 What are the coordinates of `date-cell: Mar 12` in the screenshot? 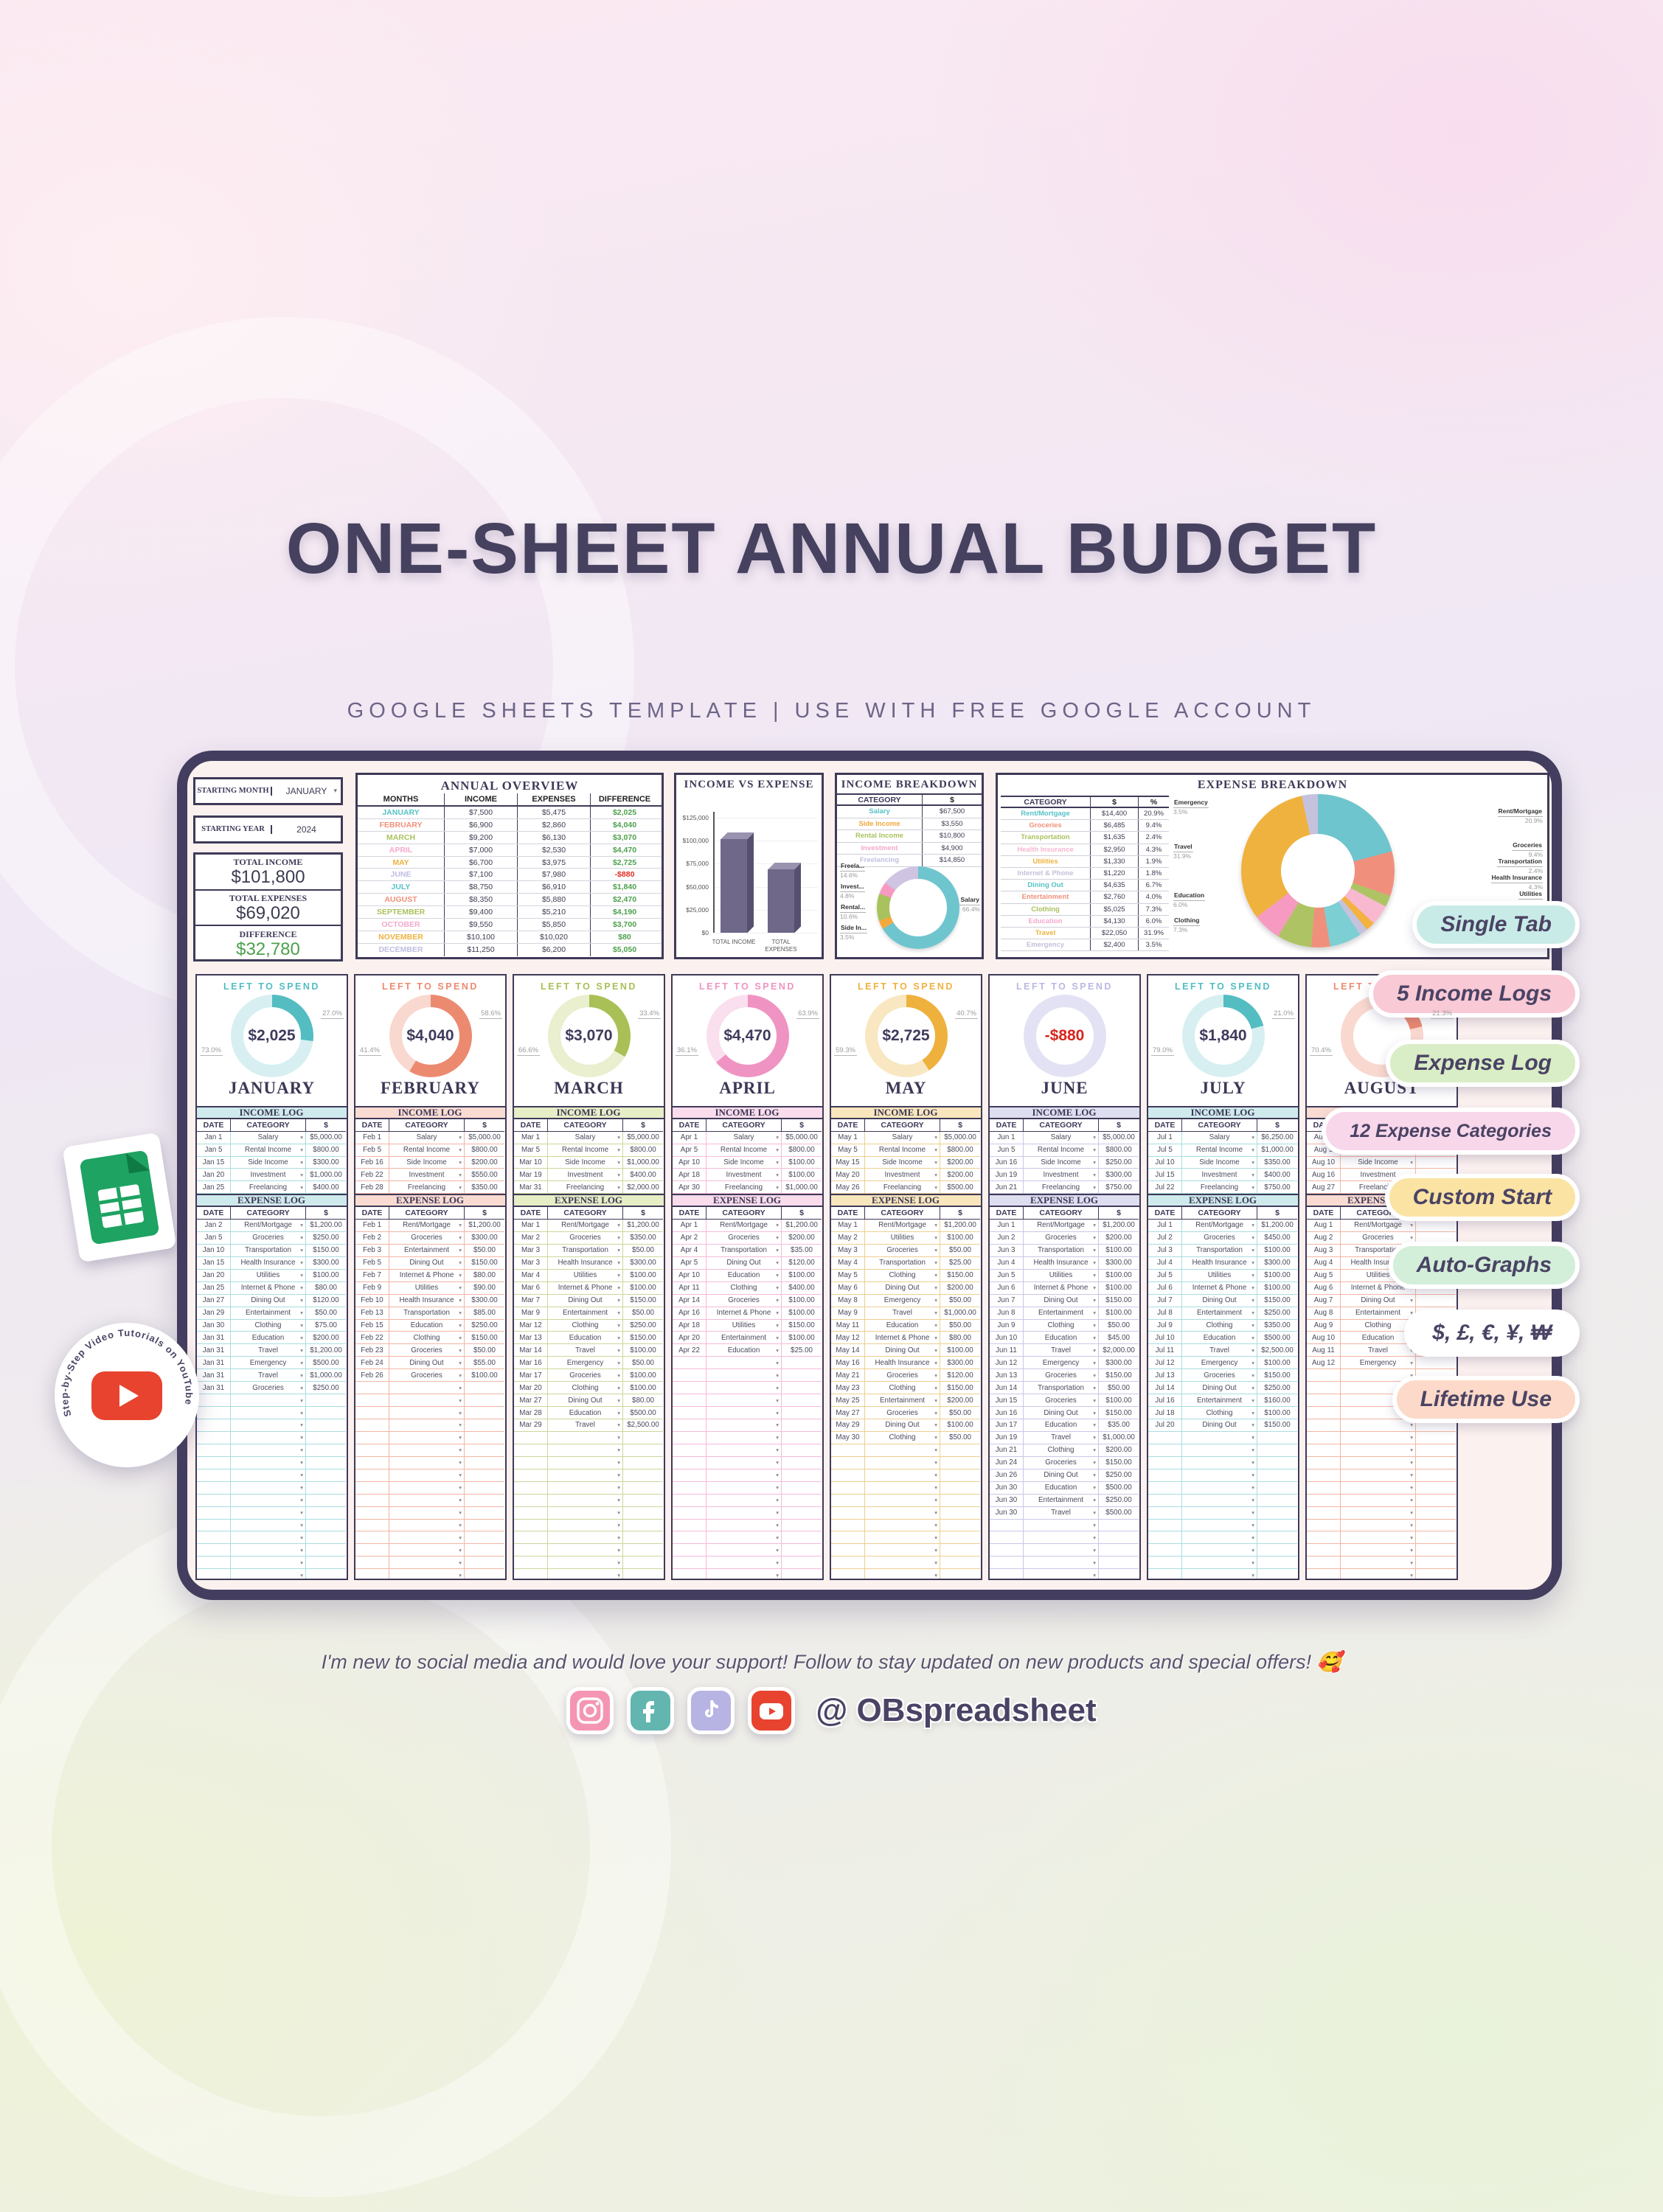 It's located at (531, 1325).